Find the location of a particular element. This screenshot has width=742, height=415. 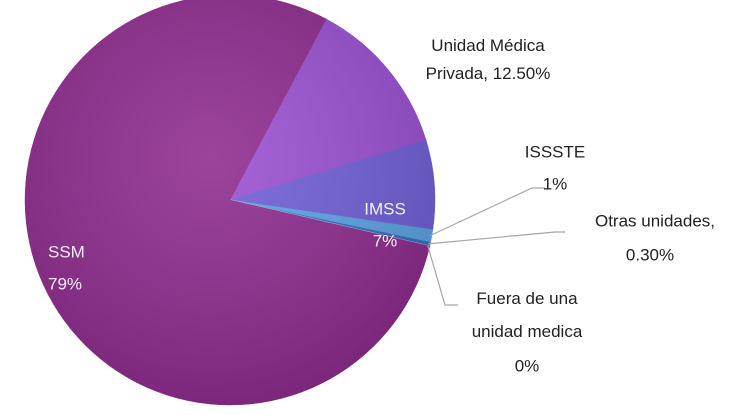

category-label: ISSSTE is located at coordinates (555, 151).